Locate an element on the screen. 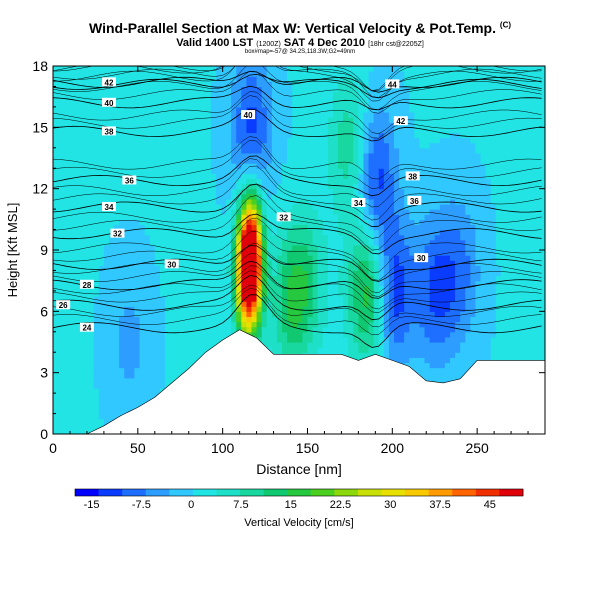  location-info: box#map=-57@ 34.2S,118.3W;G2=49nm is located at coordinates (300, 52).